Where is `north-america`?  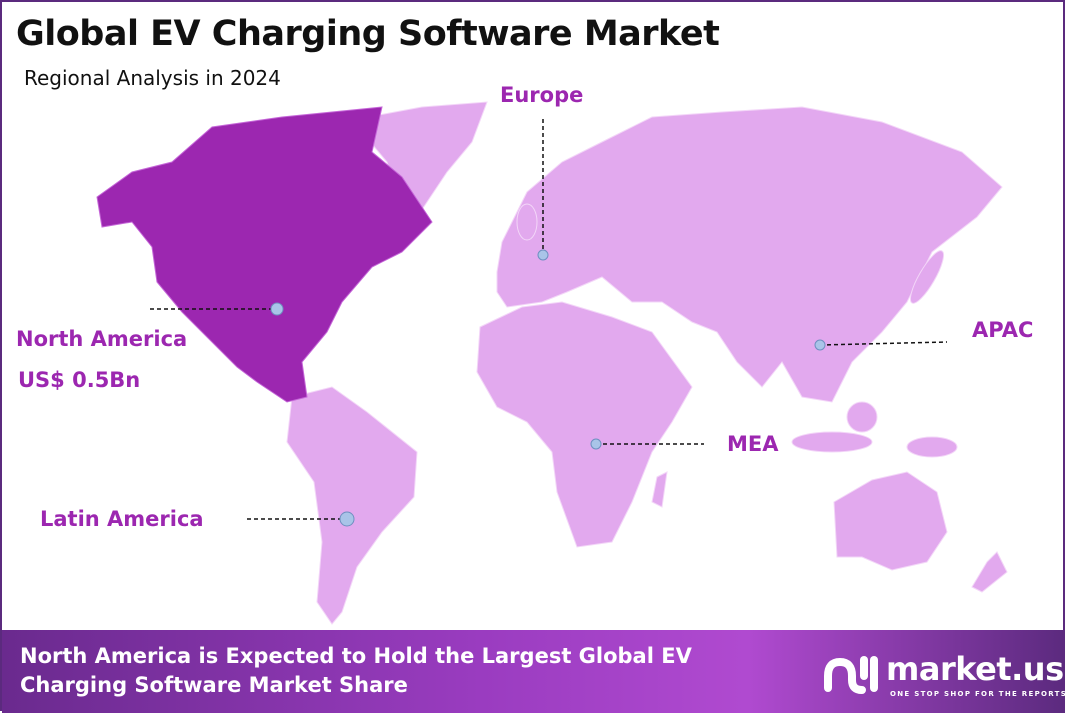
north-america is located at coordinates (264, 254).